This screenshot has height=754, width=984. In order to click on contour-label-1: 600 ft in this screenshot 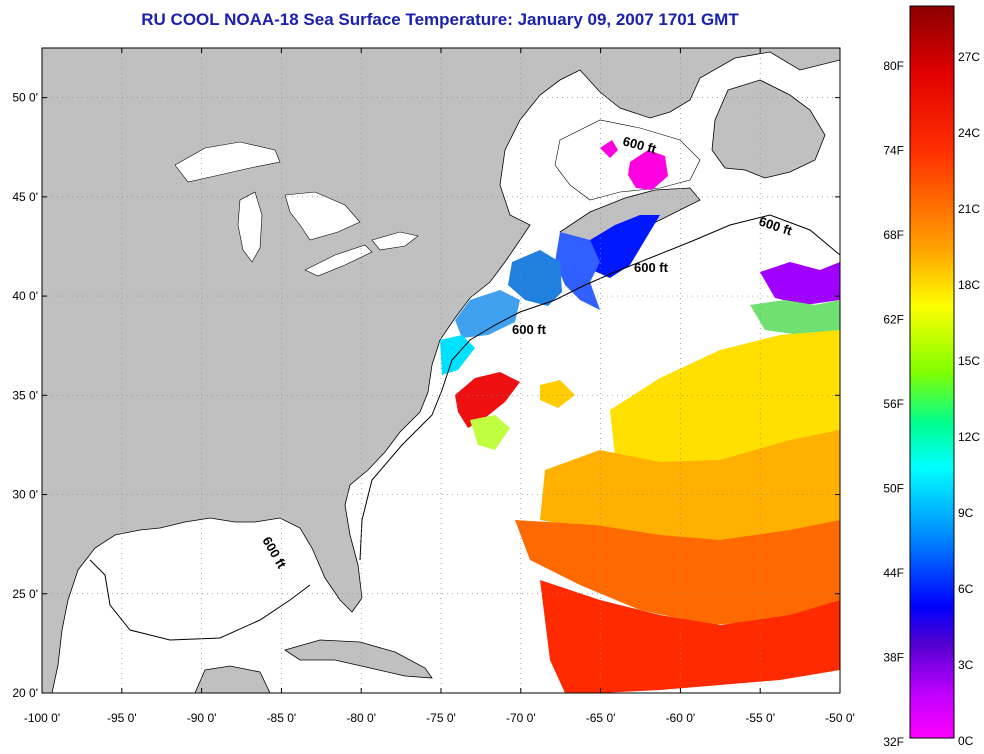, I will do `click(529, 329)`.